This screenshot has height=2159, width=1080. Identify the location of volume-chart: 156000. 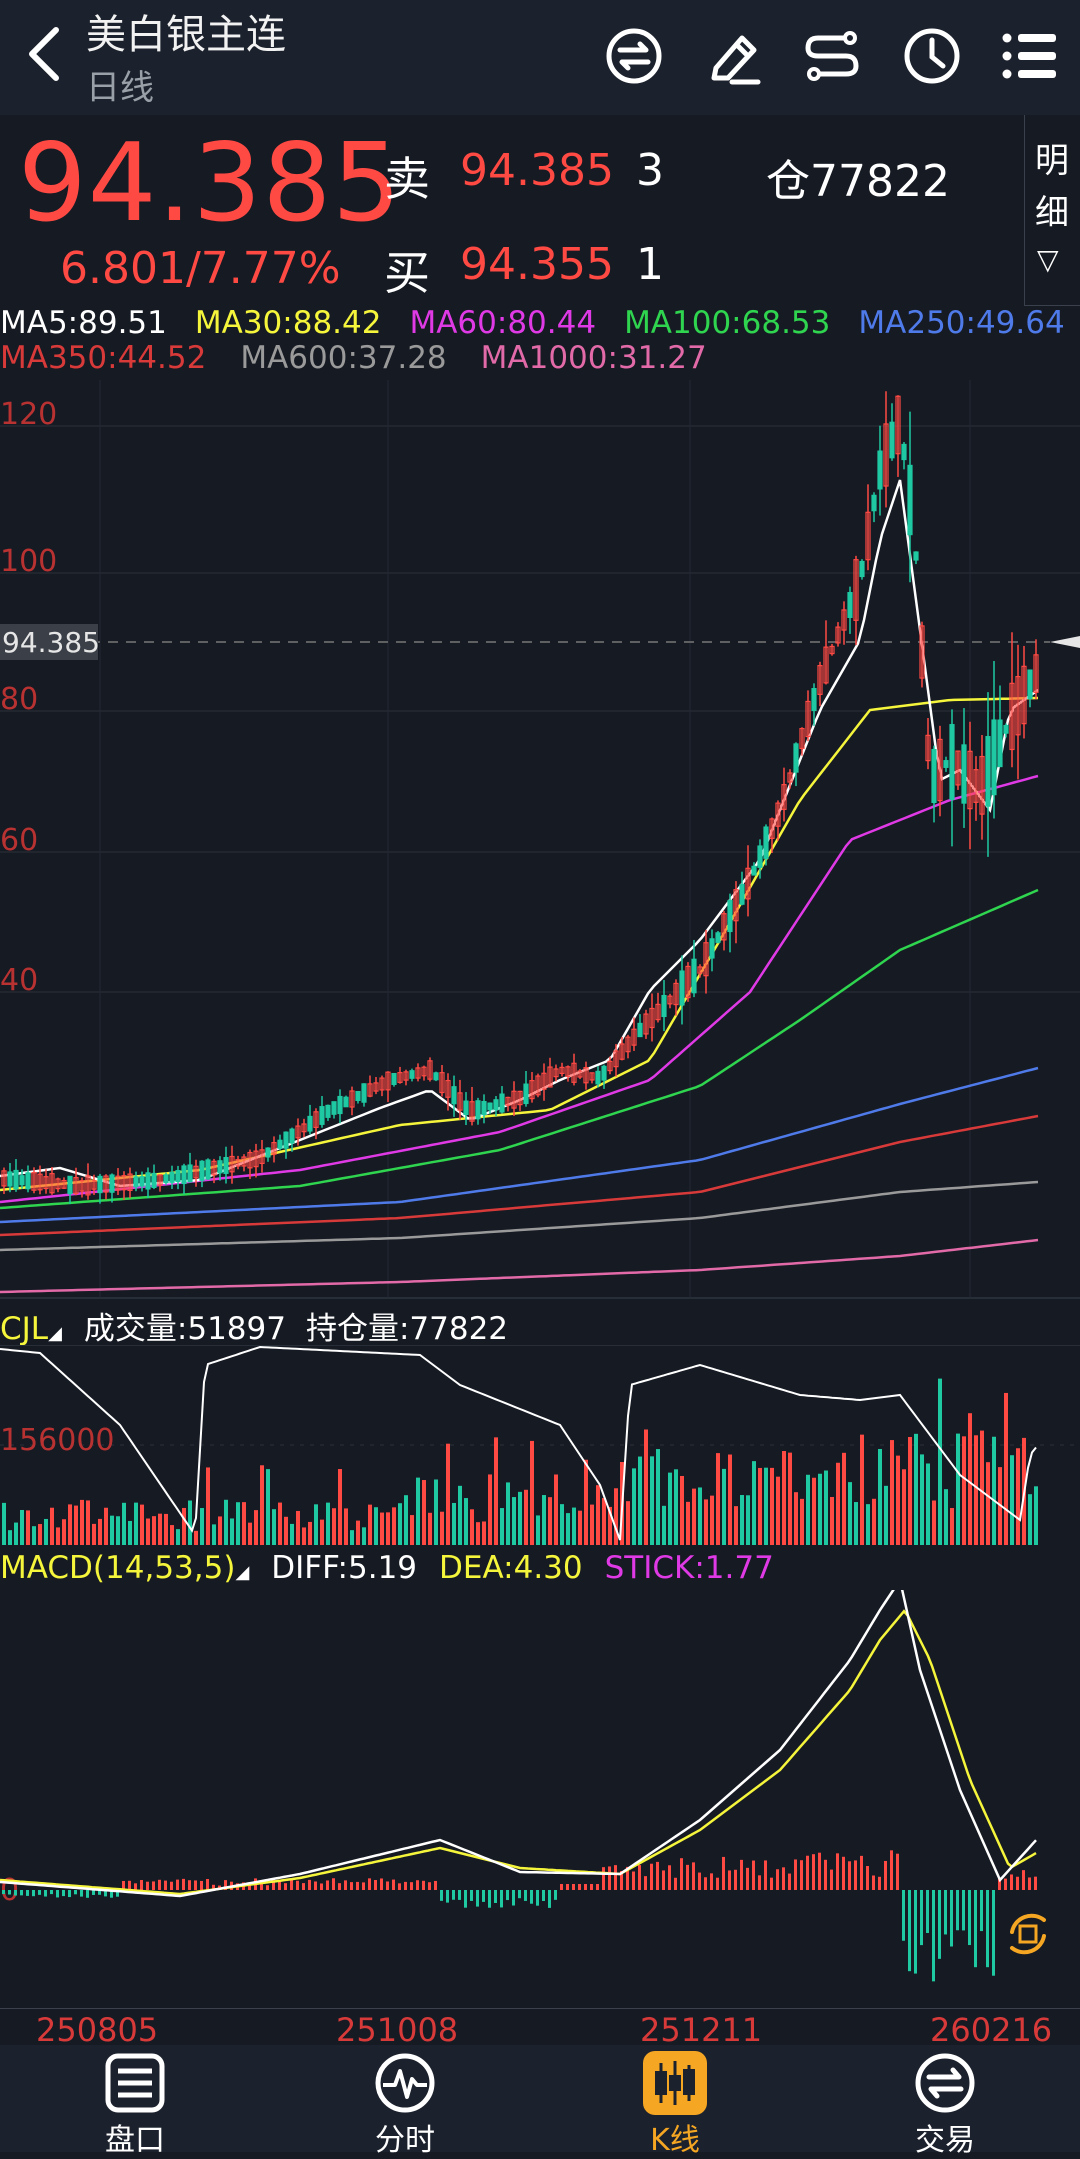
(540, 1445).